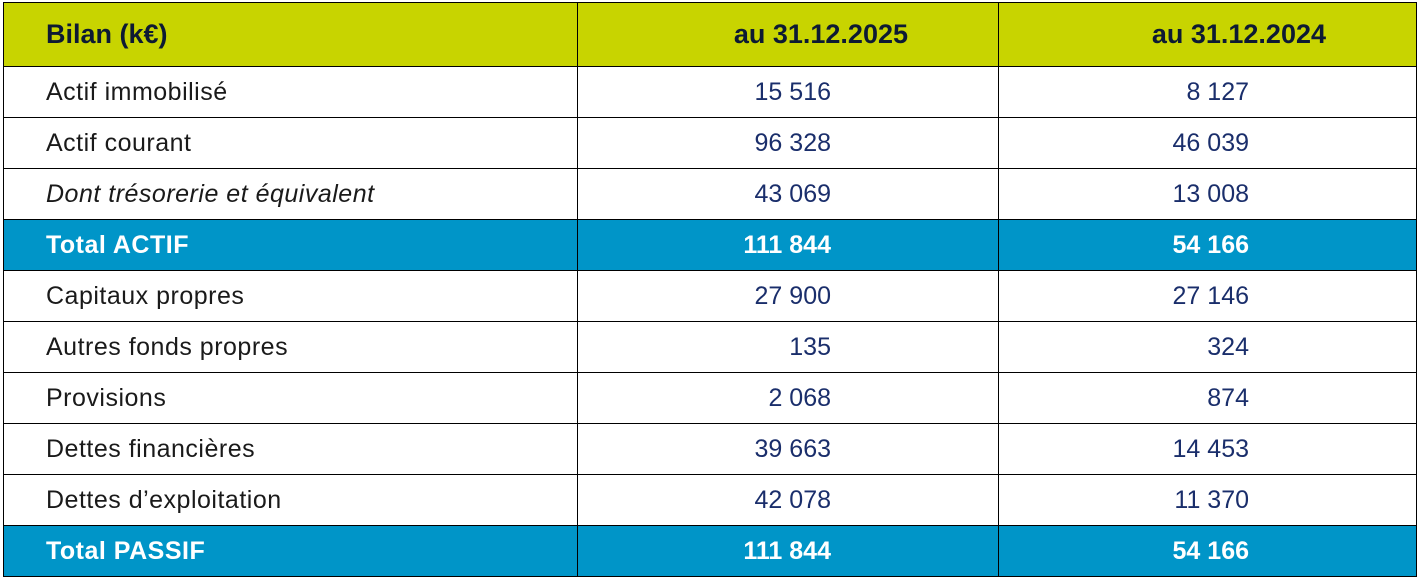  What do you see at coordinates (290, 500) in the screenshot?
I see `row-label: Dettes d’exploitation` at bounding box center [290, 500].